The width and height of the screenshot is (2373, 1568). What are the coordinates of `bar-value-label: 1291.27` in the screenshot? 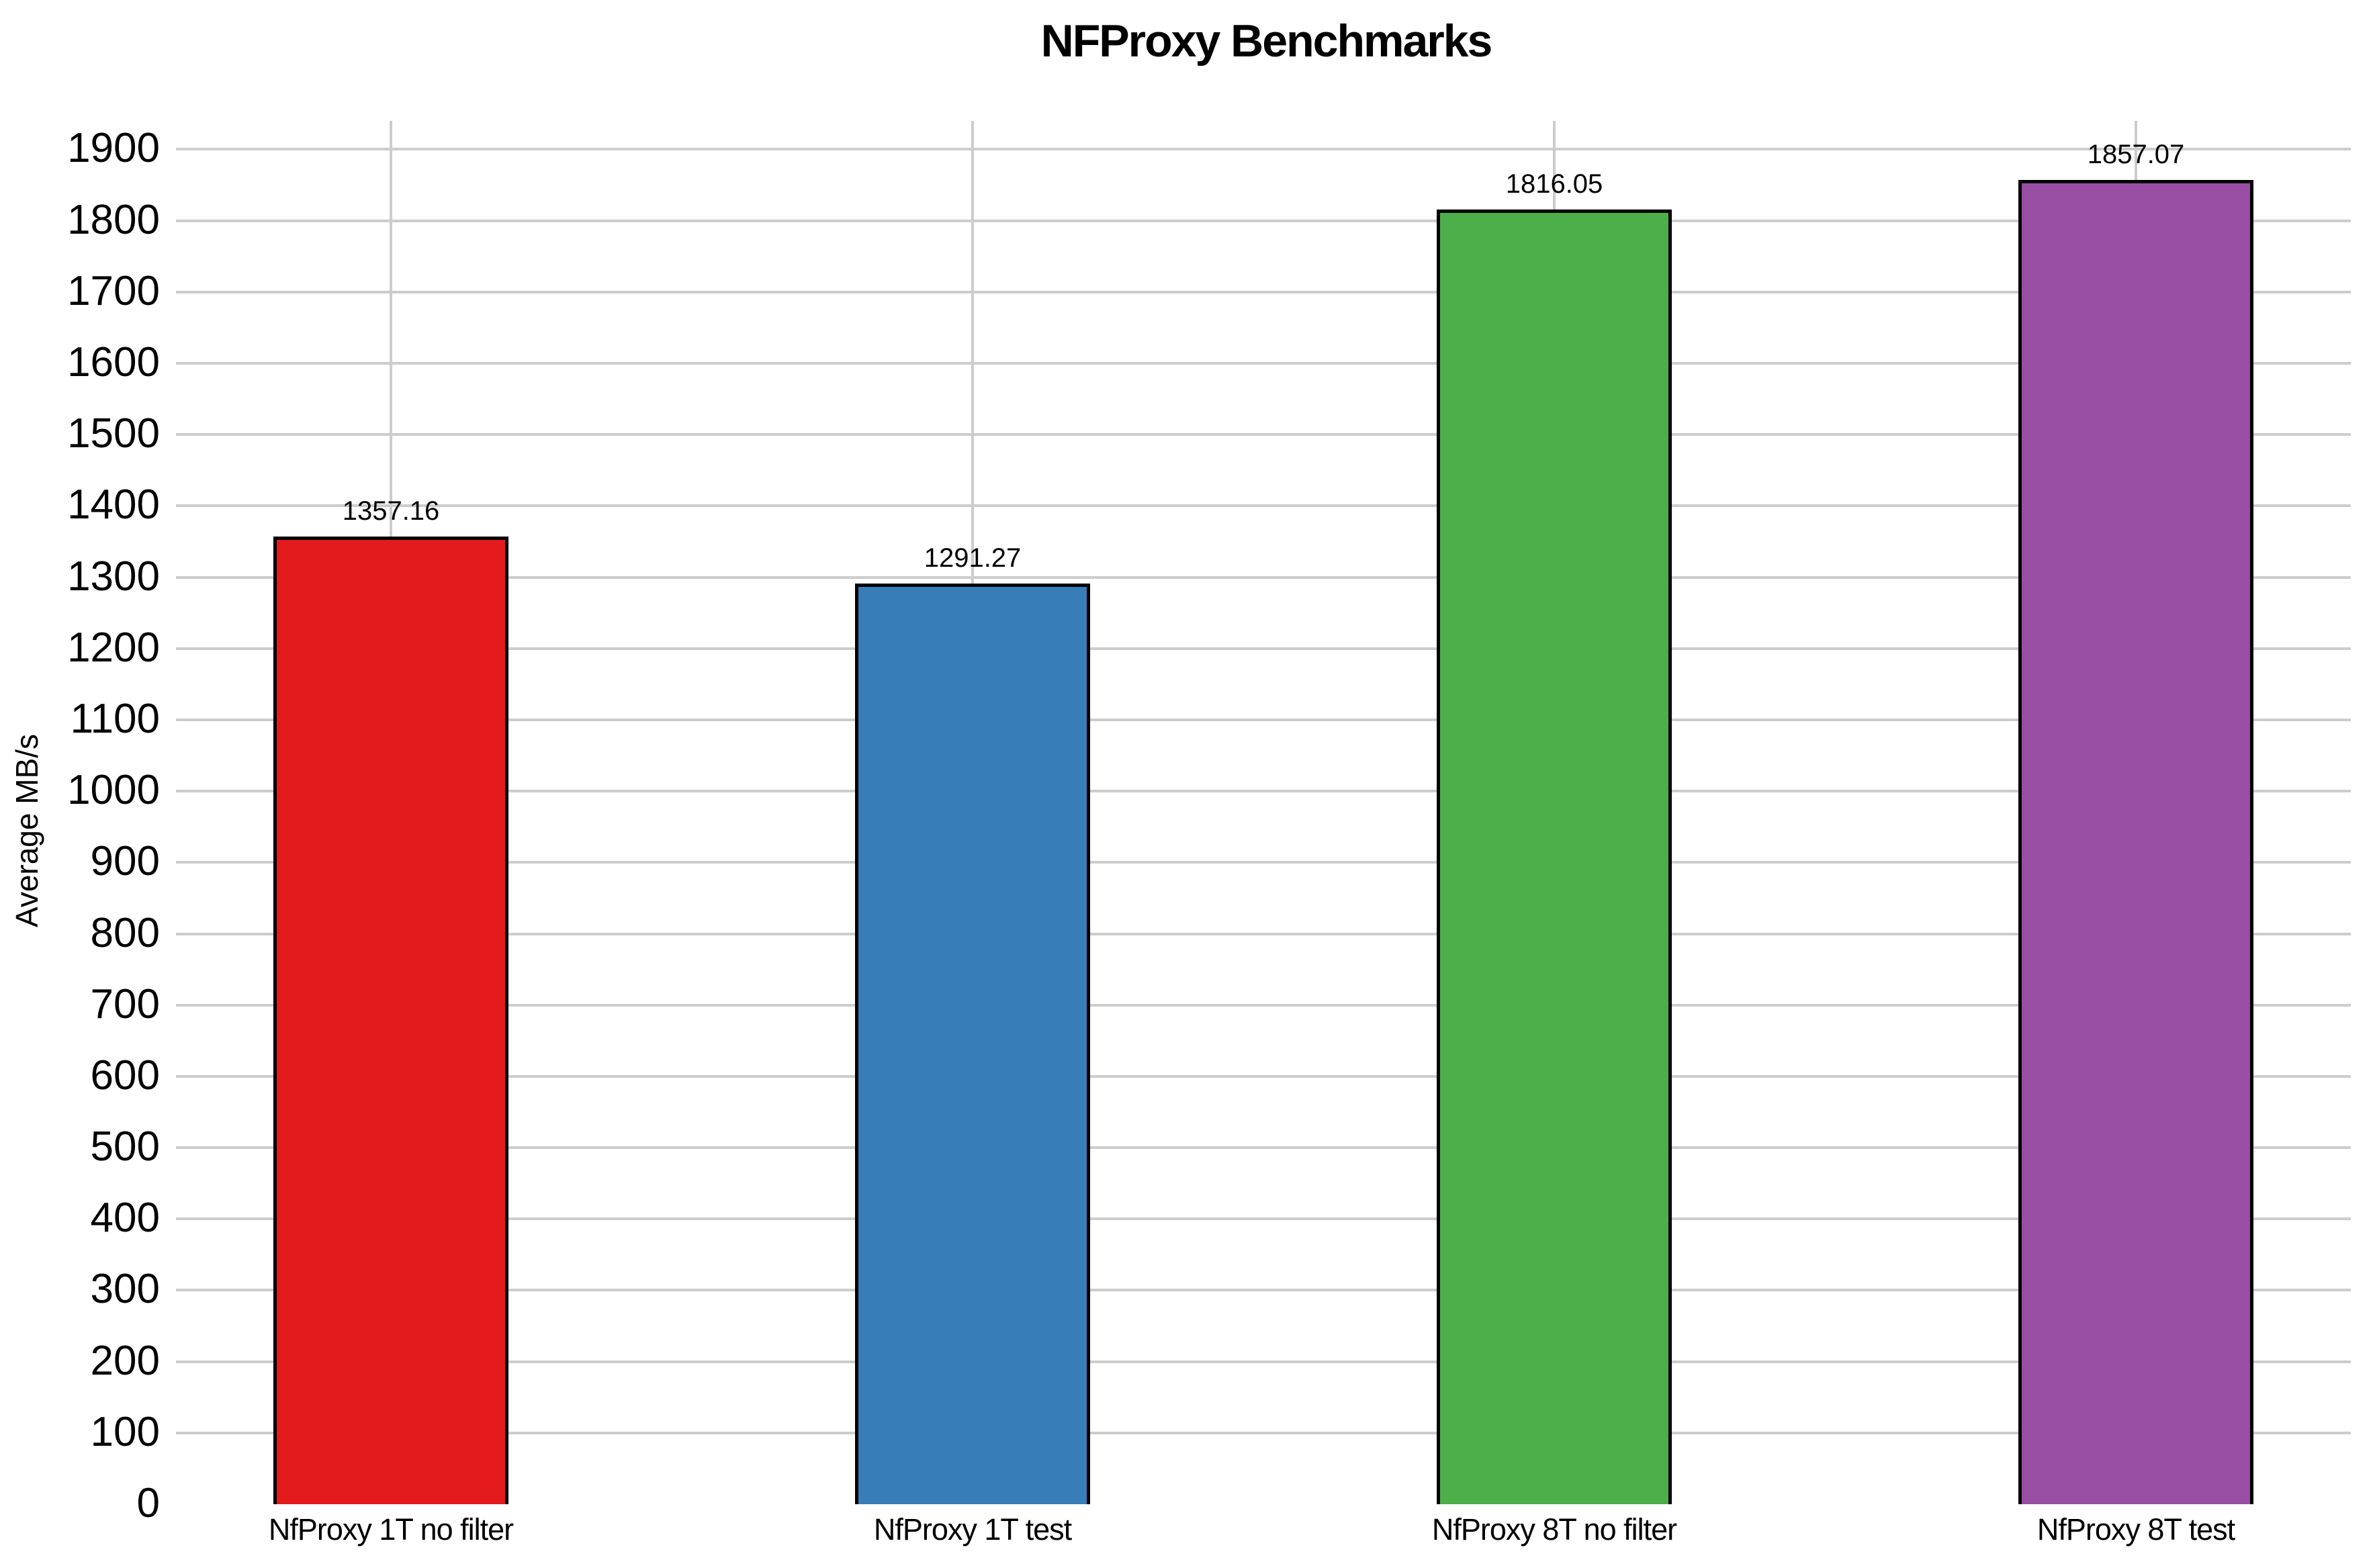 It's located at (973, 558).